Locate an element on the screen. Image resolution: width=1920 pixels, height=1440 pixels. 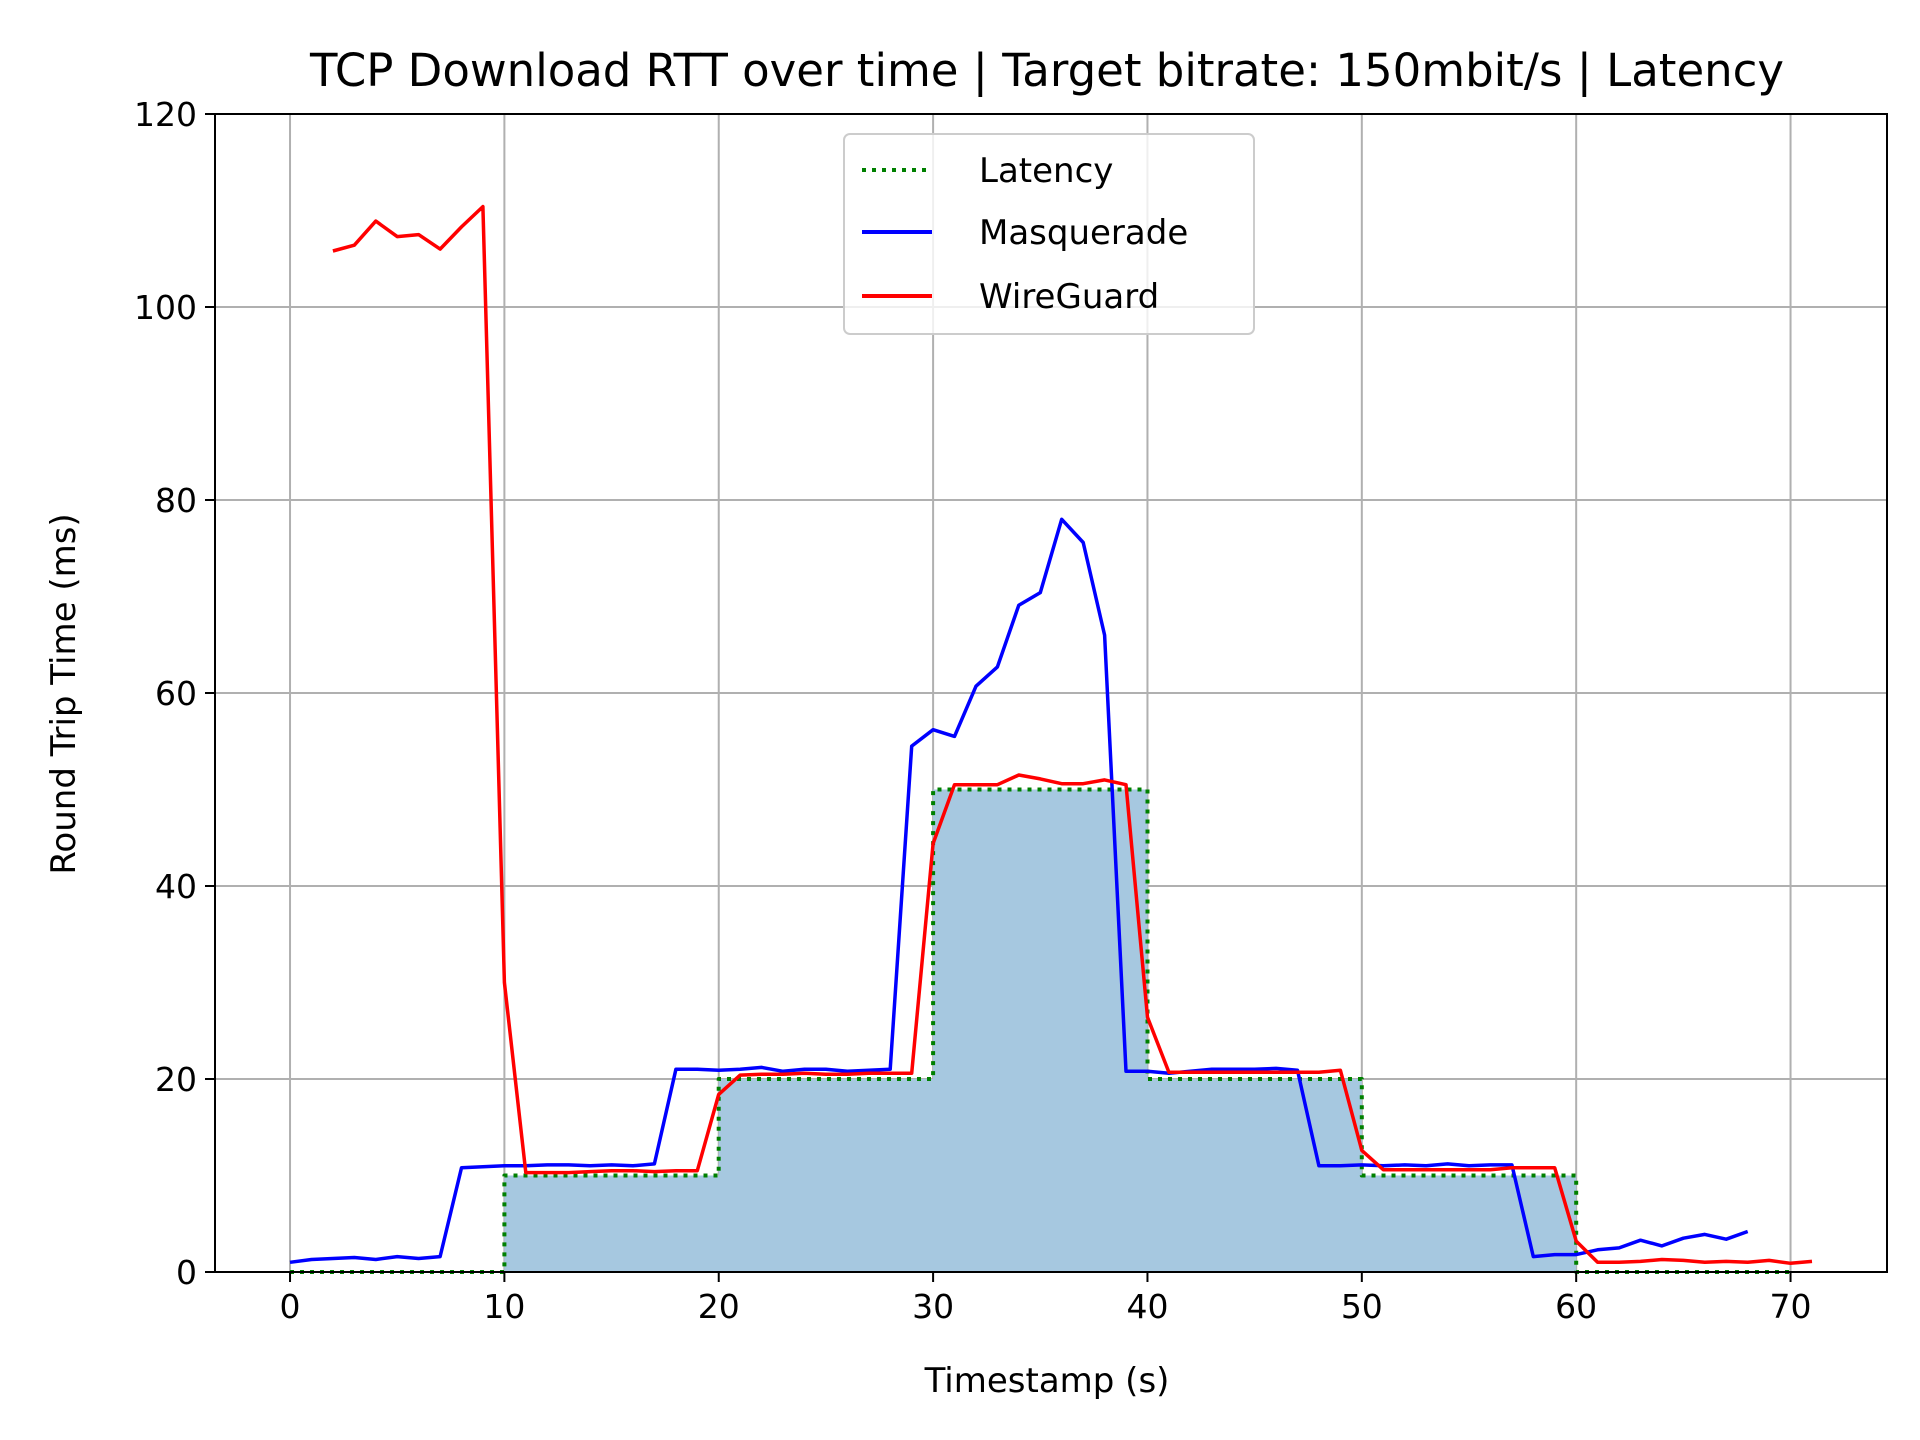
x-axis-ticks: 0 10 20 30 40 50 60 70 is located at coordinates (1046, 1299).